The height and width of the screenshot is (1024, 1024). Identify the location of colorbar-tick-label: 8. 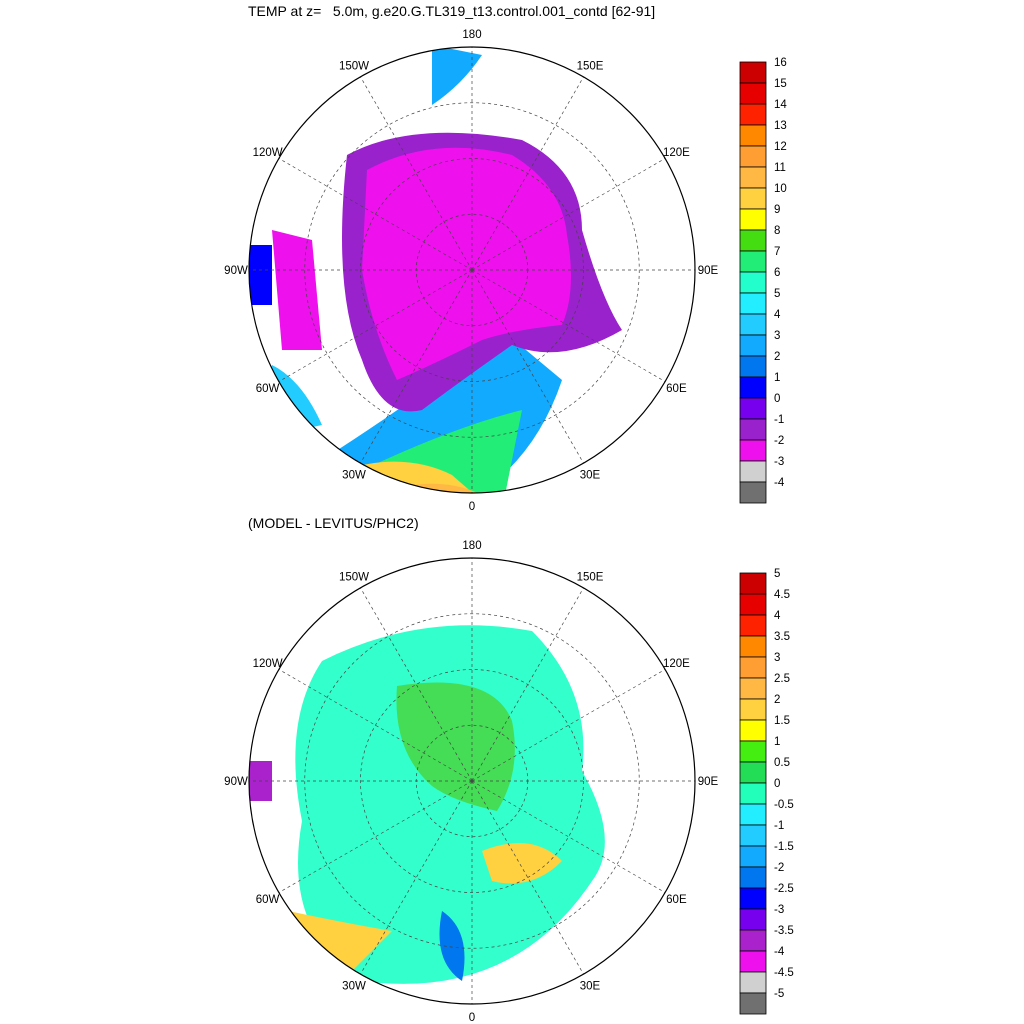
(777, 231).